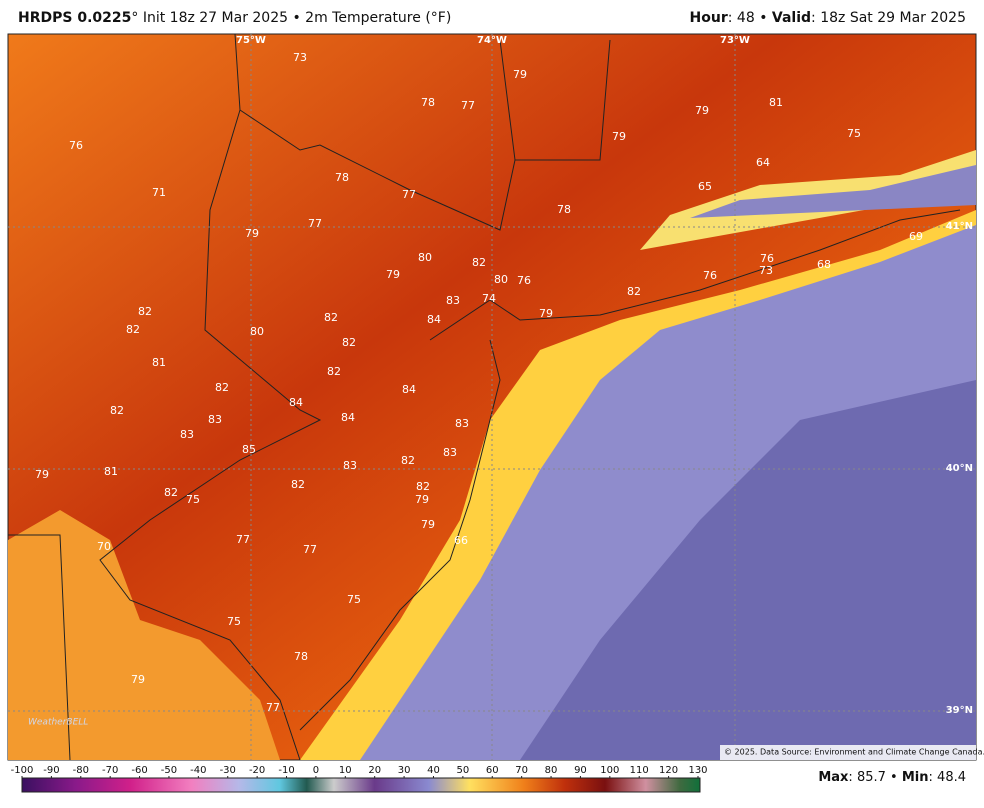 Image resolution: width=984 pixels, height=808 pixels. I want to click on colorbar, so click(361, 785).